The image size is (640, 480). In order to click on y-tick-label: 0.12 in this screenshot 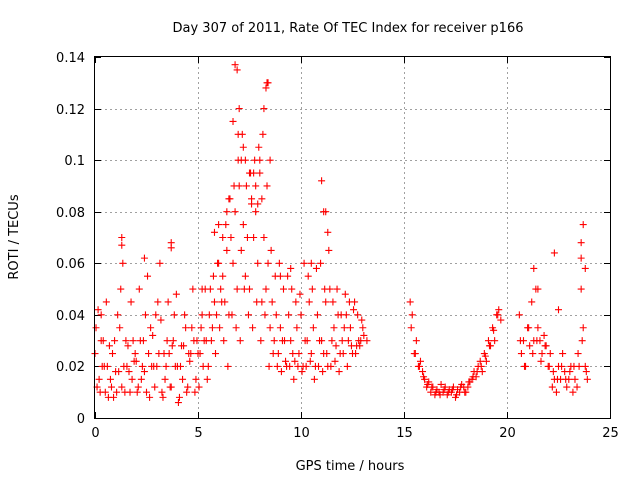, I will do `click(70, 110)`.